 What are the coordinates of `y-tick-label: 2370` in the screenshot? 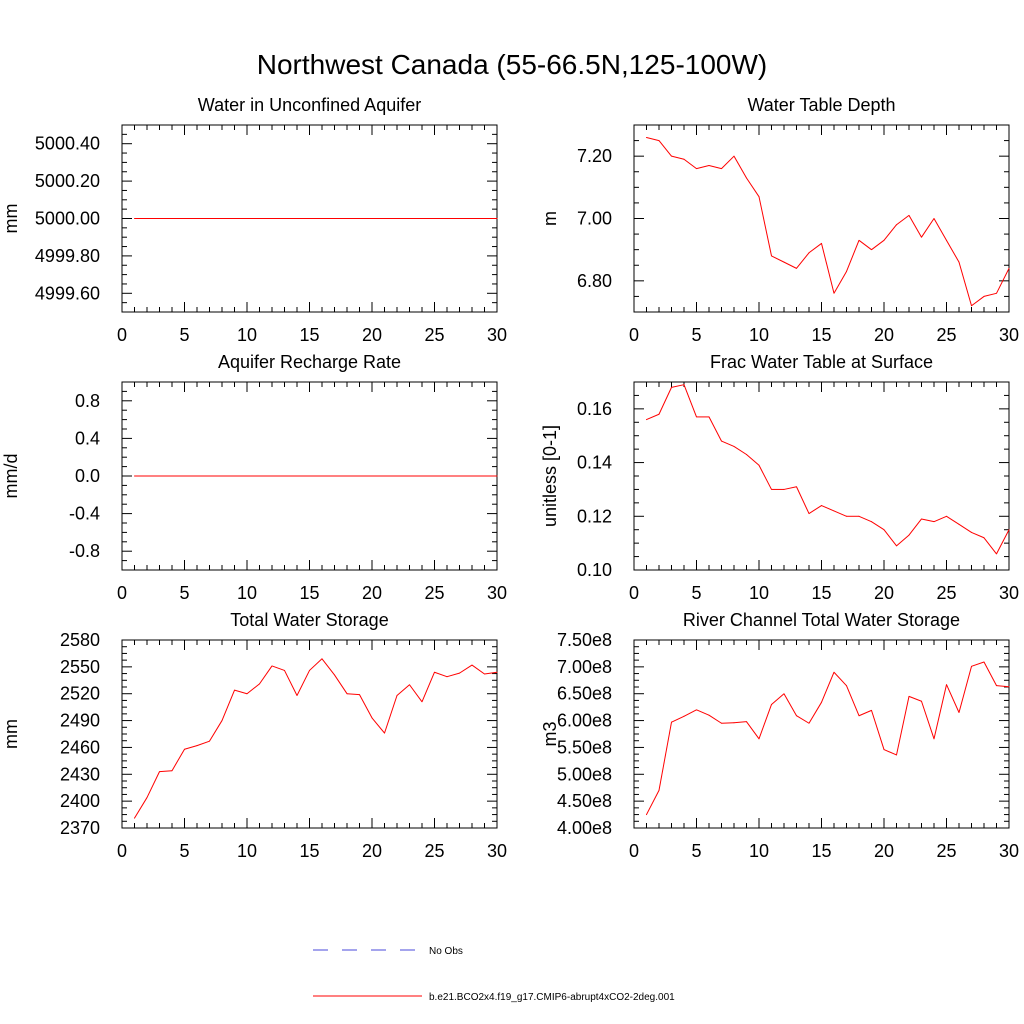 It's located at (80, 828).